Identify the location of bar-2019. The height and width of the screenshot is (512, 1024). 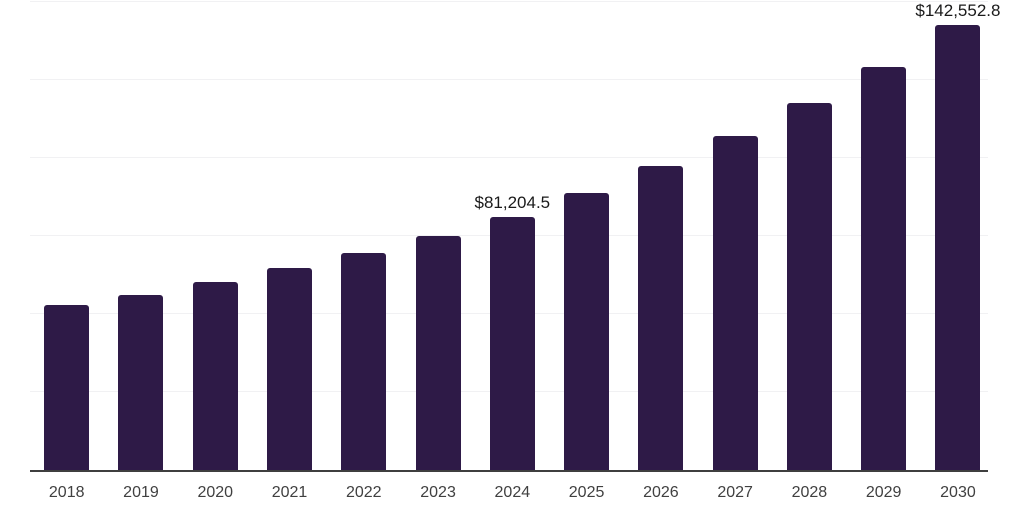
(141, 382).